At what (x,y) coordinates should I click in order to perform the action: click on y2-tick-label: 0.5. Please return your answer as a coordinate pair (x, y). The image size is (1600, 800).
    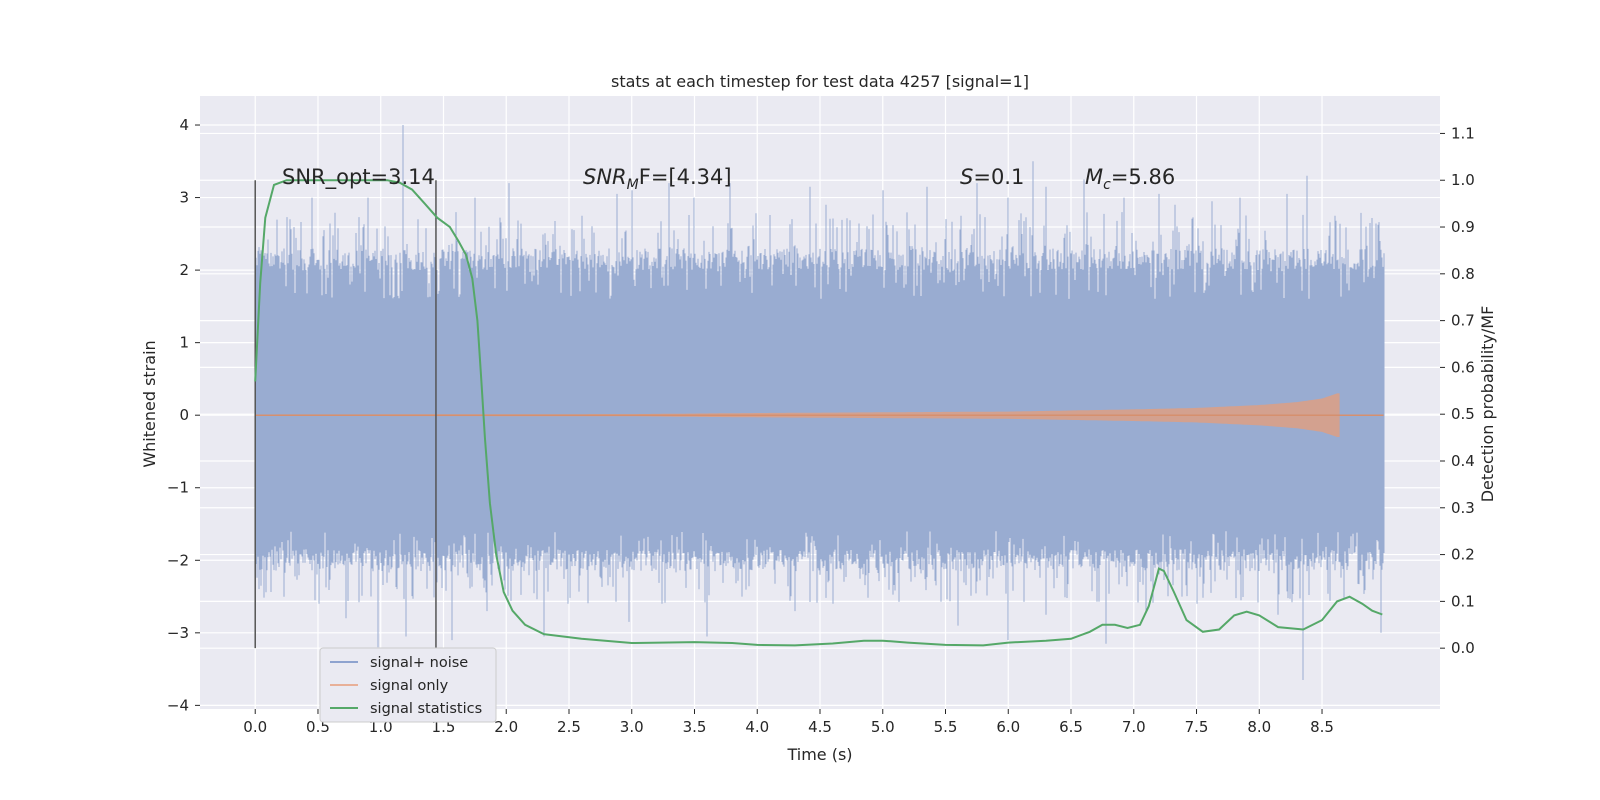
    Looking at the image, I should click on (1463, 414).